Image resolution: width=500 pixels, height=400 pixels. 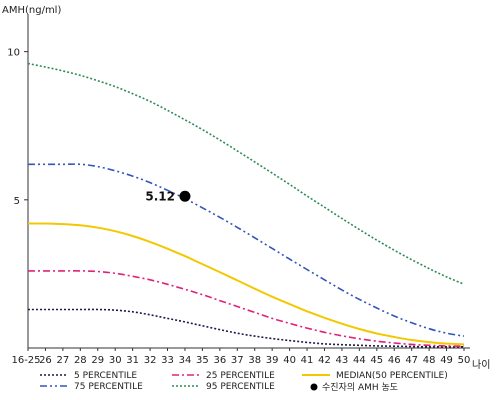 I want to click on x-tick-label: 43, so click(x=342, y=360).